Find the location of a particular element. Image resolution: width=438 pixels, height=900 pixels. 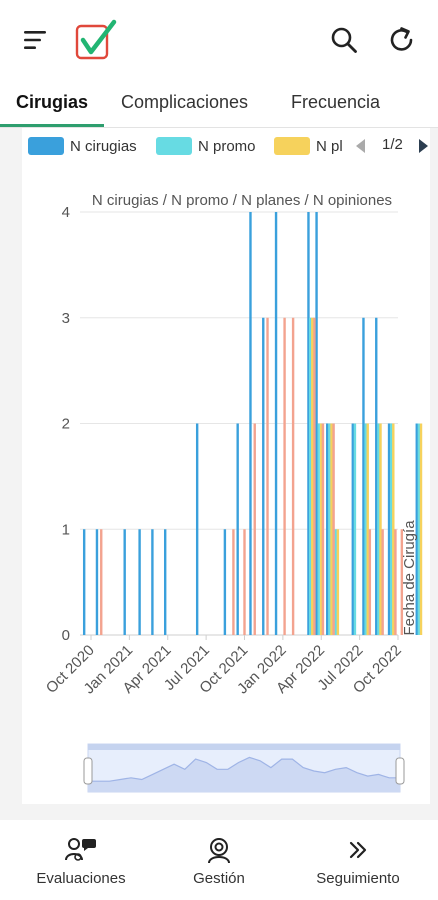

y-tick-label: 2 is located at coordinates (66, 424).